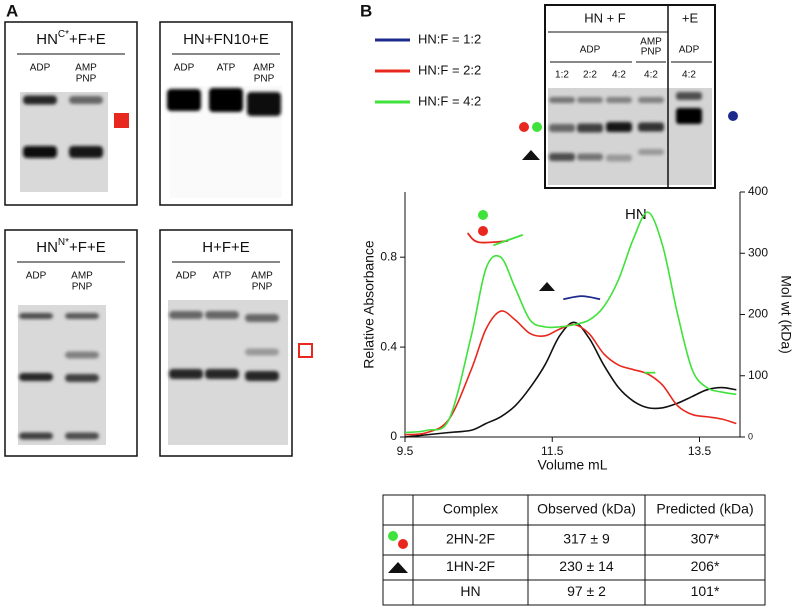 The height and width of the screenshot is (608, 796). I want to click on gel-group-label: +E, so click(690, 17).